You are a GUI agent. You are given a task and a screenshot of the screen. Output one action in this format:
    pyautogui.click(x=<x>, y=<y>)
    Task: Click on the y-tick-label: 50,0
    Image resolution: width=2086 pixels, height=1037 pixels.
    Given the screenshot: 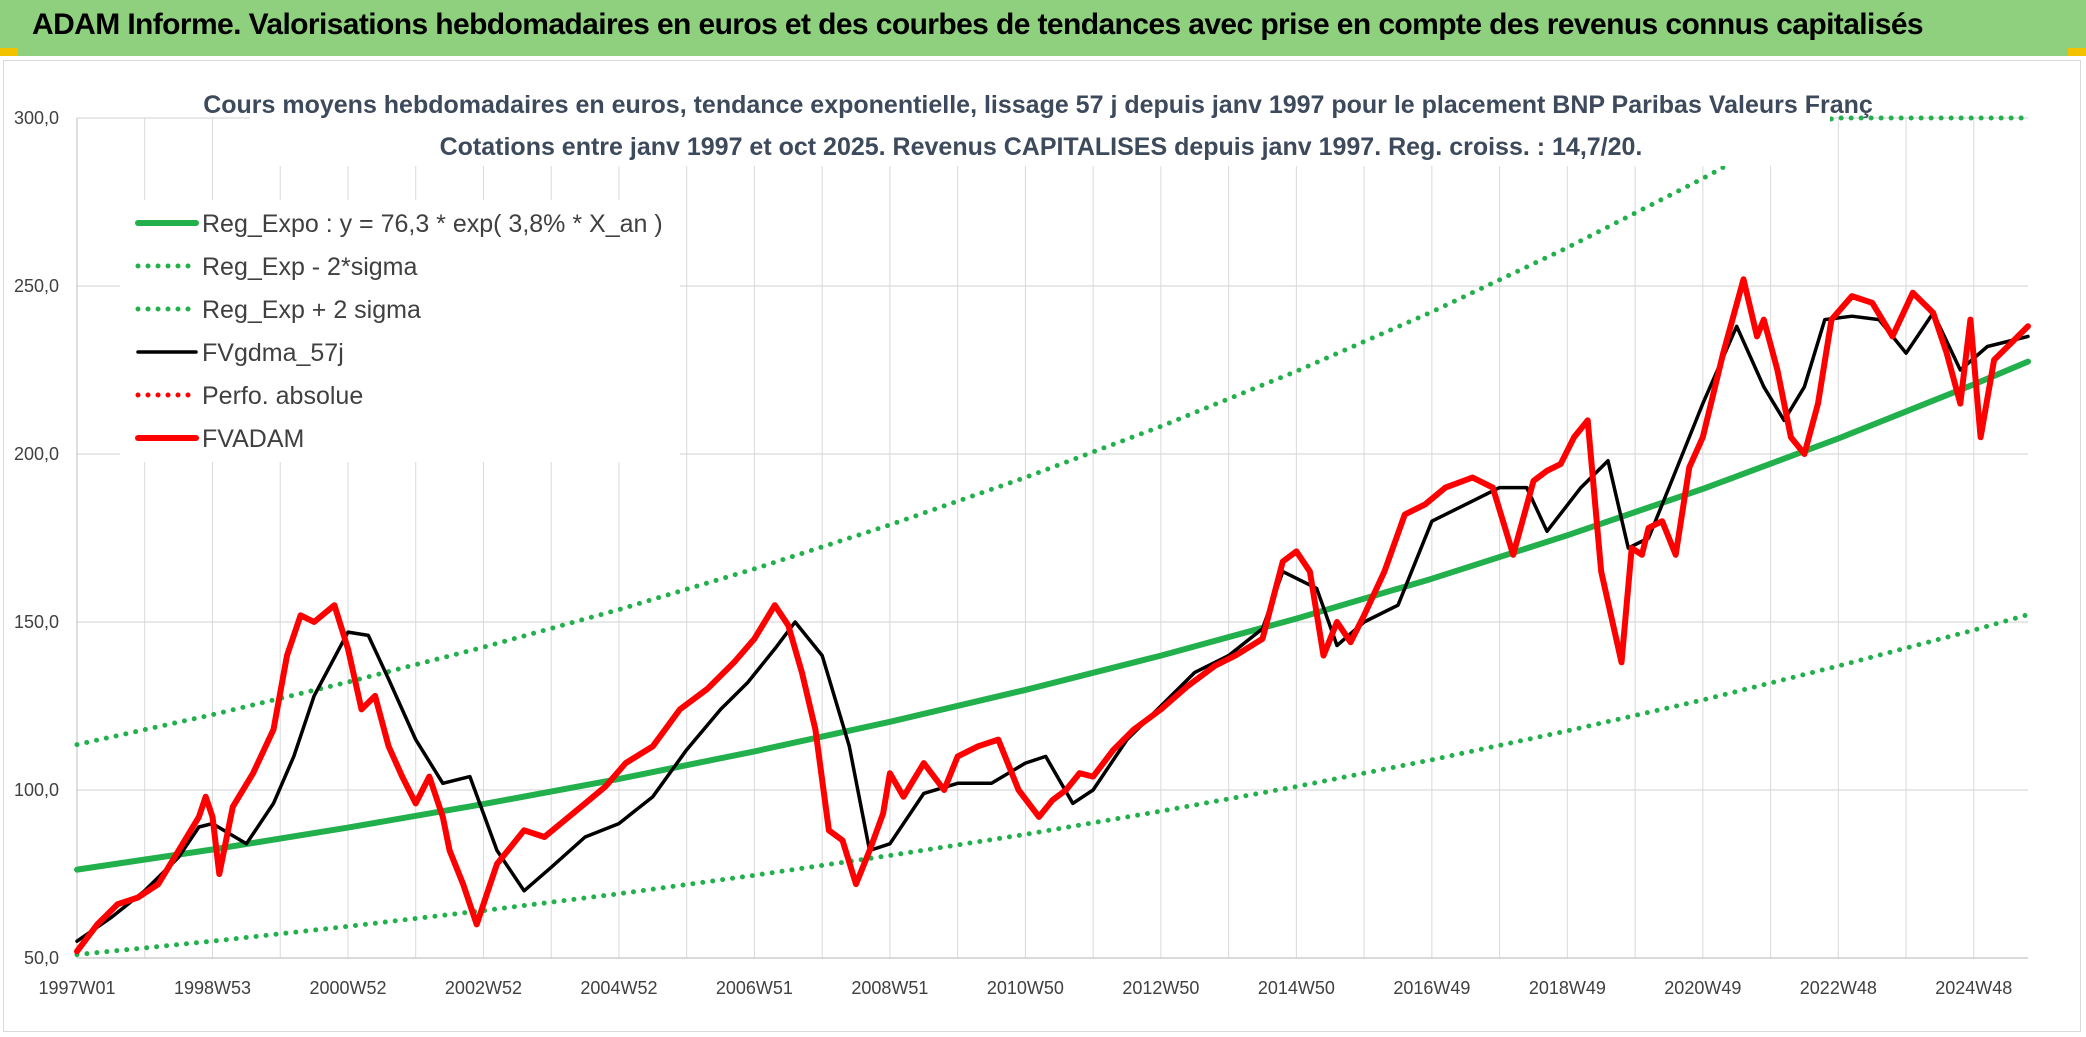 What is the action you would take?
    pyautogui.click(x=41, y=958)
    